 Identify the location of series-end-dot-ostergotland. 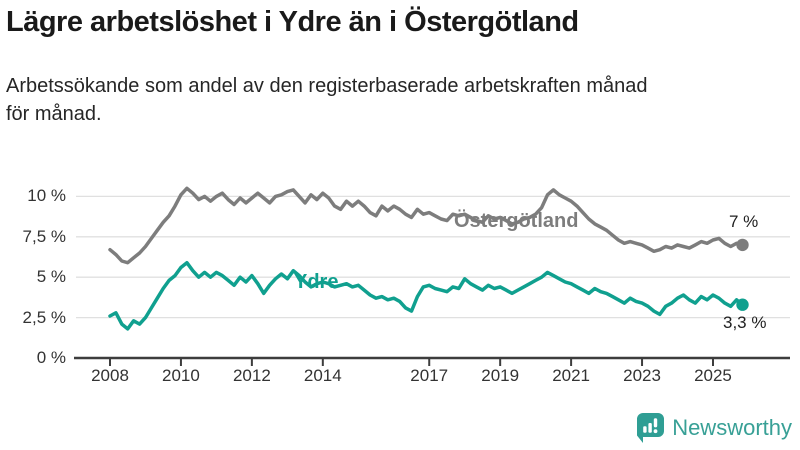
(742, 245).